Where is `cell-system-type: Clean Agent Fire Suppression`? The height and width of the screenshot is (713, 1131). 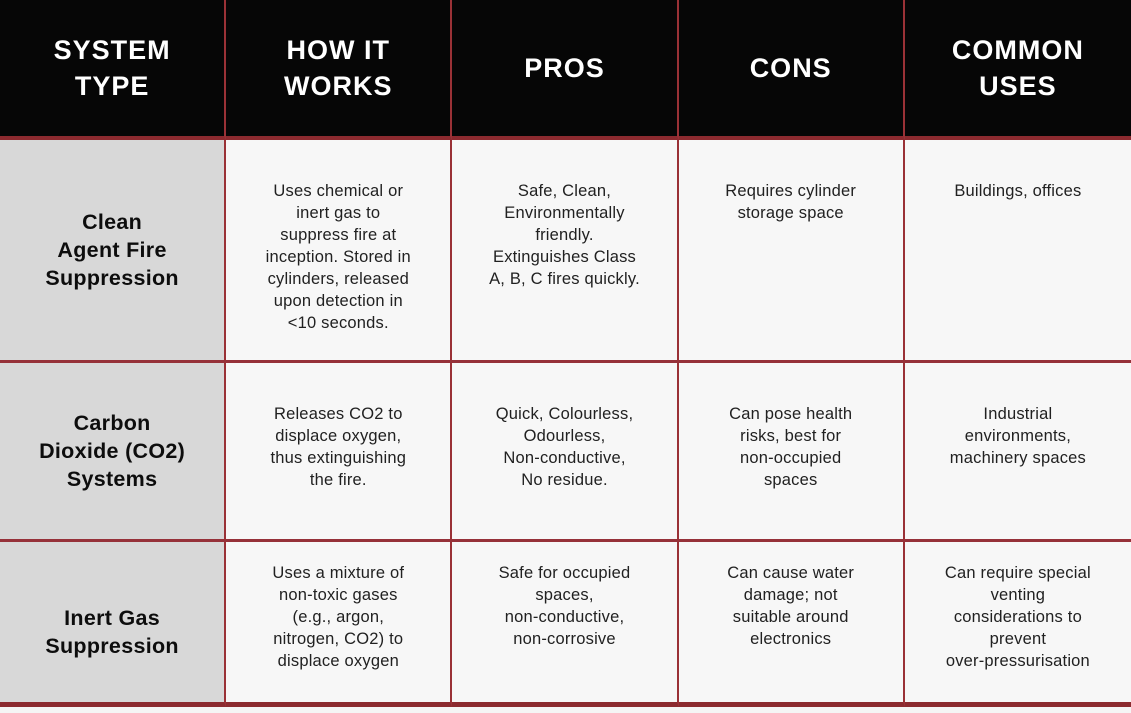
cell-system-type: Clean Agent Fire Suppression is located at coordinates (113, 251).